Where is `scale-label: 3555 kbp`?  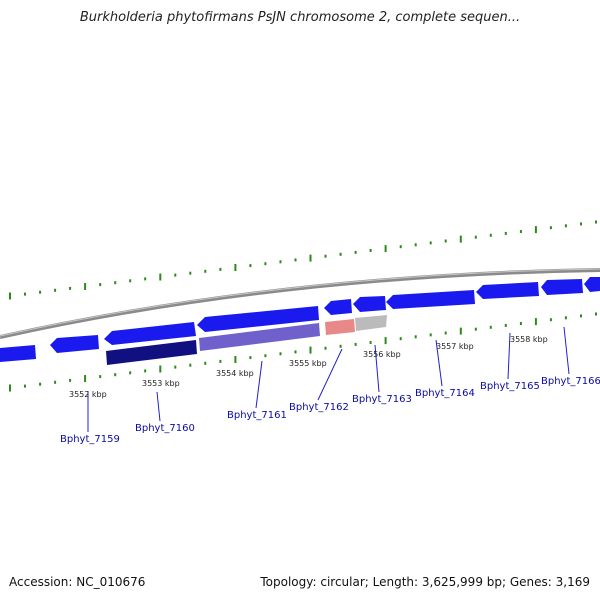 scale-label: 3555 kbp is located at coordinates (308, 363).